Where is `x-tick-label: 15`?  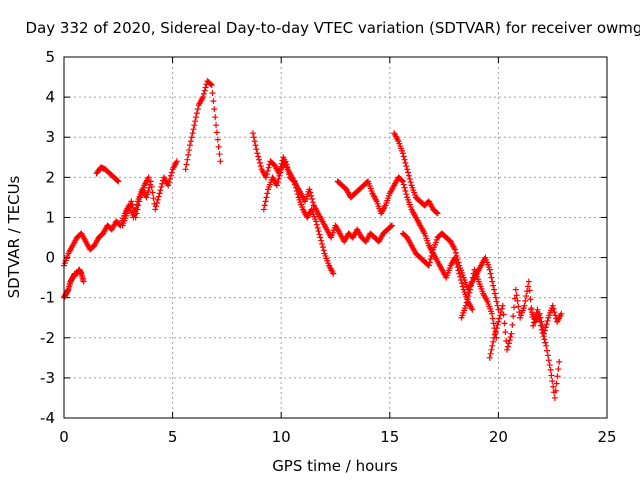 x-tick-label: 15 is located at coordinates (389, 437).